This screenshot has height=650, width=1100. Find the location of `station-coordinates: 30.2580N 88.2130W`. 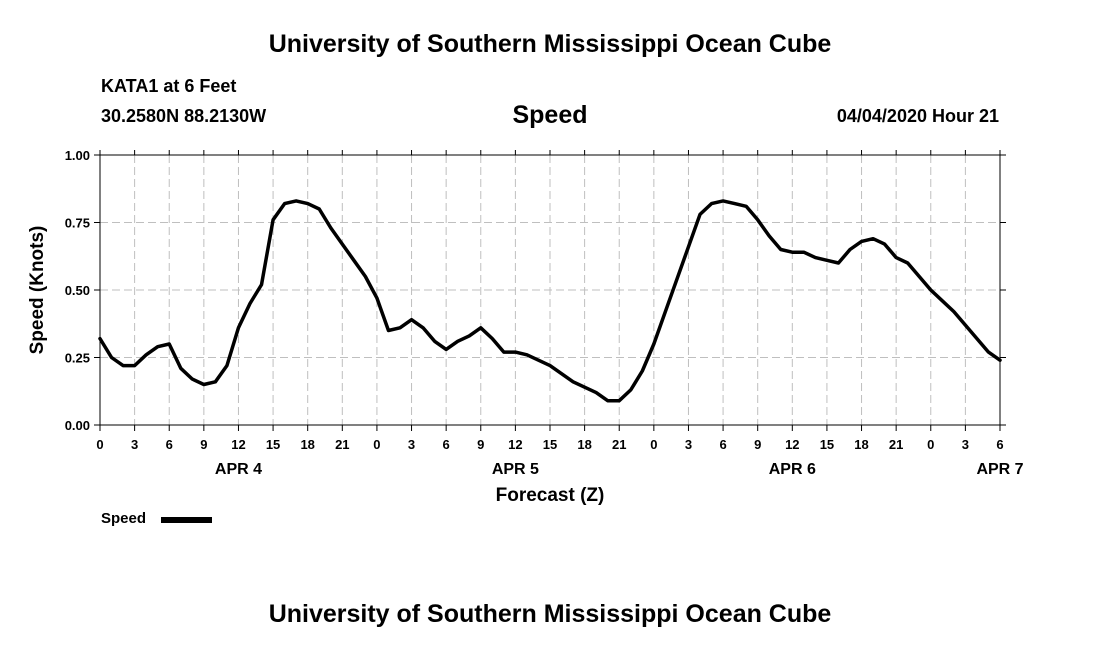

station-coordinates: 30.2580N 88.2130W is located at coordinates (184, 116).